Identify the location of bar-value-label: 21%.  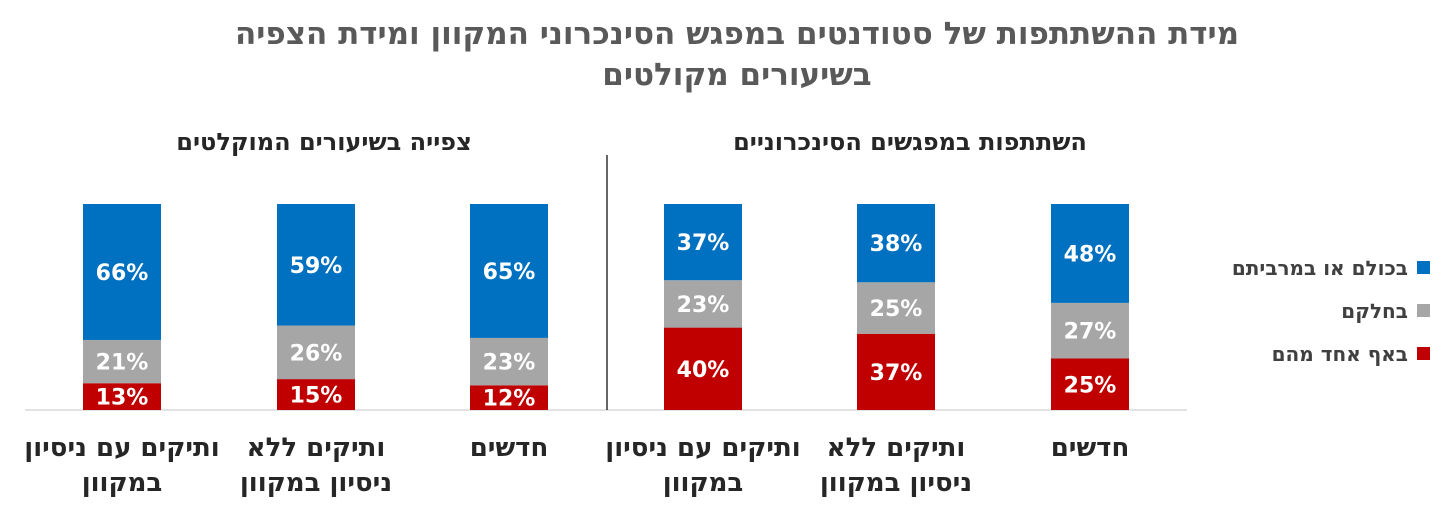
(122, 363).